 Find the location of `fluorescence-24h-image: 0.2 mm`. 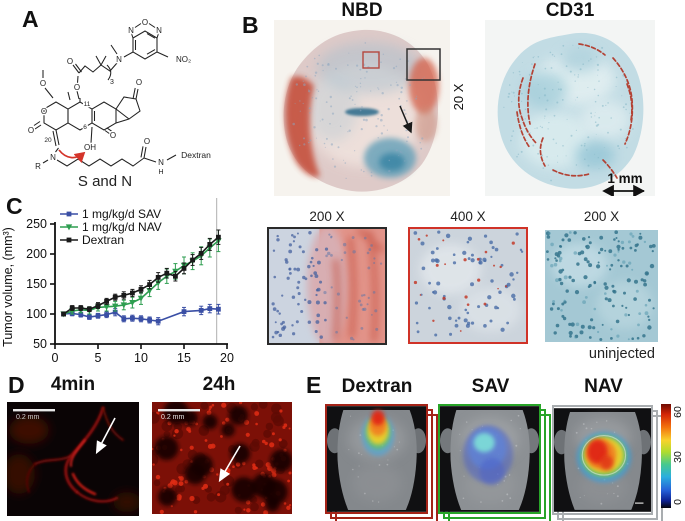

fluorescence-24h-image: 0.2 mm is located at coordinates (222, 458).